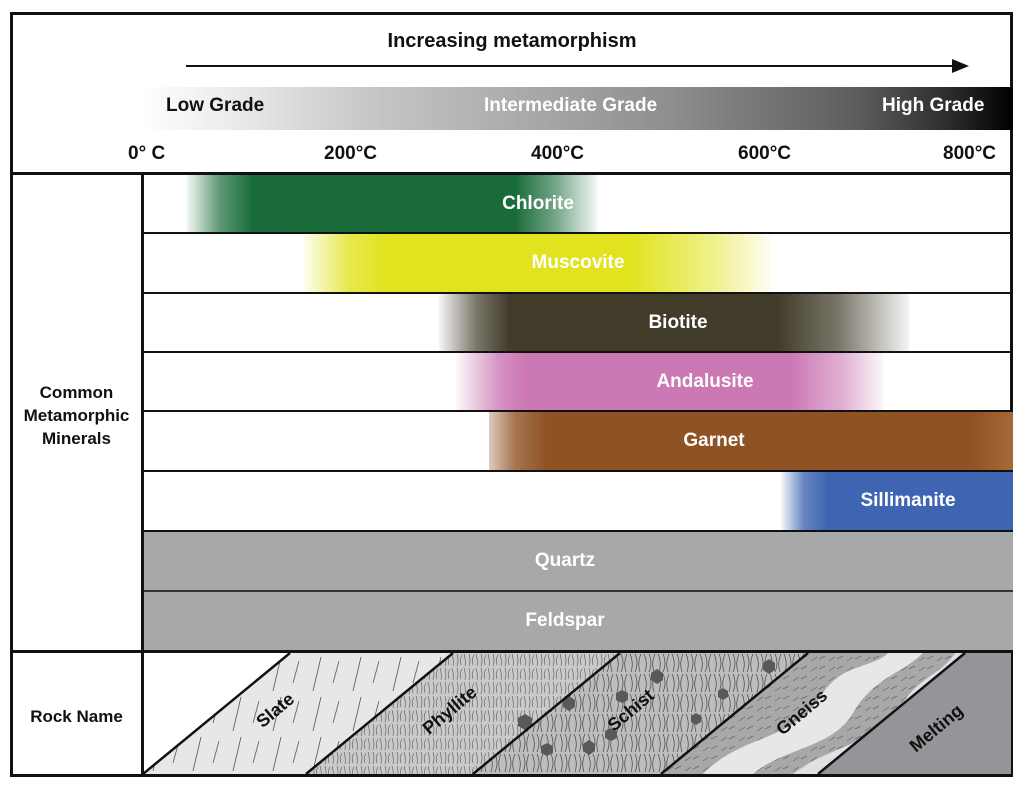 This screenshot has width=1024, height=790. I want to click on garnet-range-bar, so click(751, 441).